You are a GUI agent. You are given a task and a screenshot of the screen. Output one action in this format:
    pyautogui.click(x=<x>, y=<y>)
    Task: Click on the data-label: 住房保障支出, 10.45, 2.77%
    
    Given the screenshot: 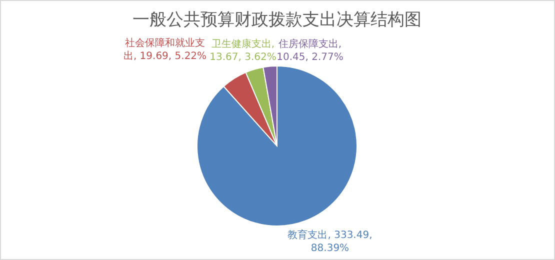 What is the action you would take?
    pyautogui.click(x=310, y=51)
    